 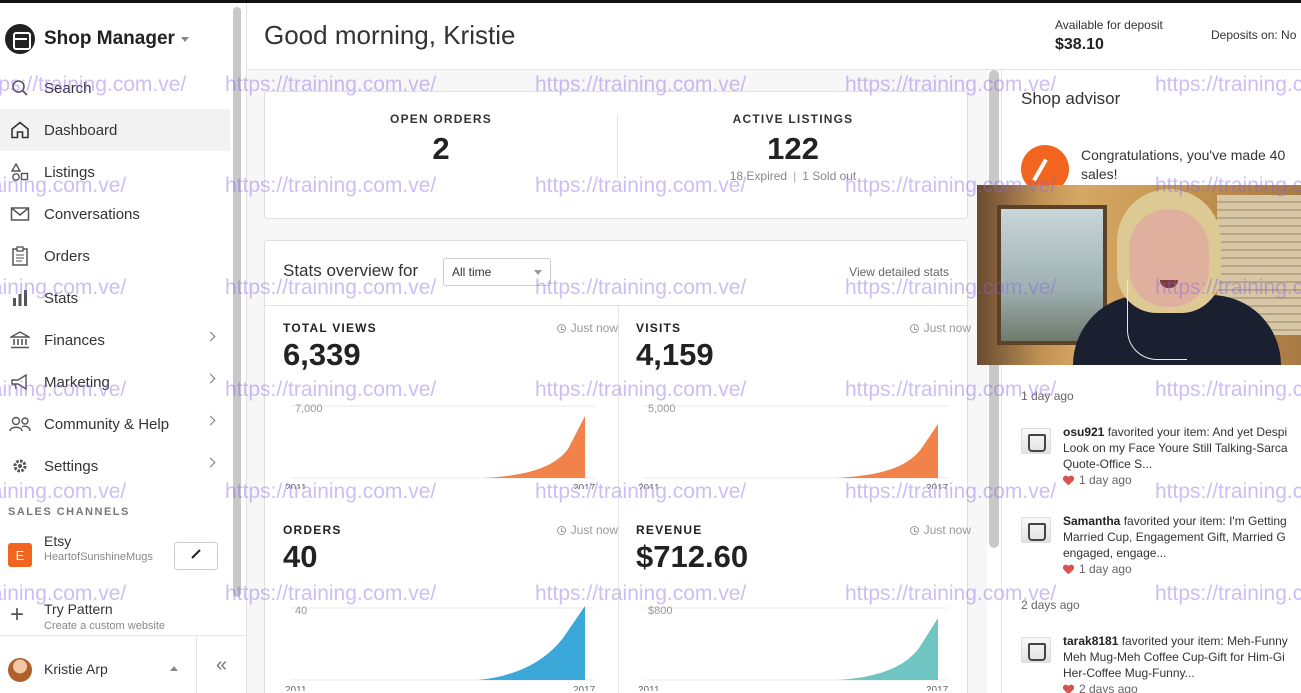 What do you see at coordinates (76, 669) in the screenshot?
I see `user-name: Kristie Arp` at bounding box center [76, 669].